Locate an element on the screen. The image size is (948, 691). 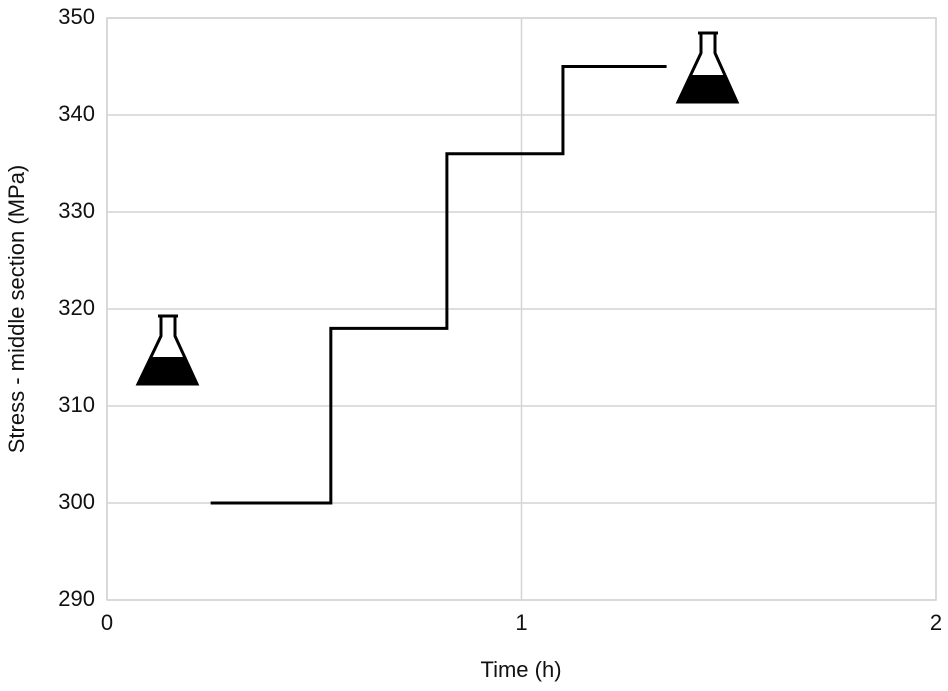
x-tick-label: 0 is located at coordinates (107, 622).